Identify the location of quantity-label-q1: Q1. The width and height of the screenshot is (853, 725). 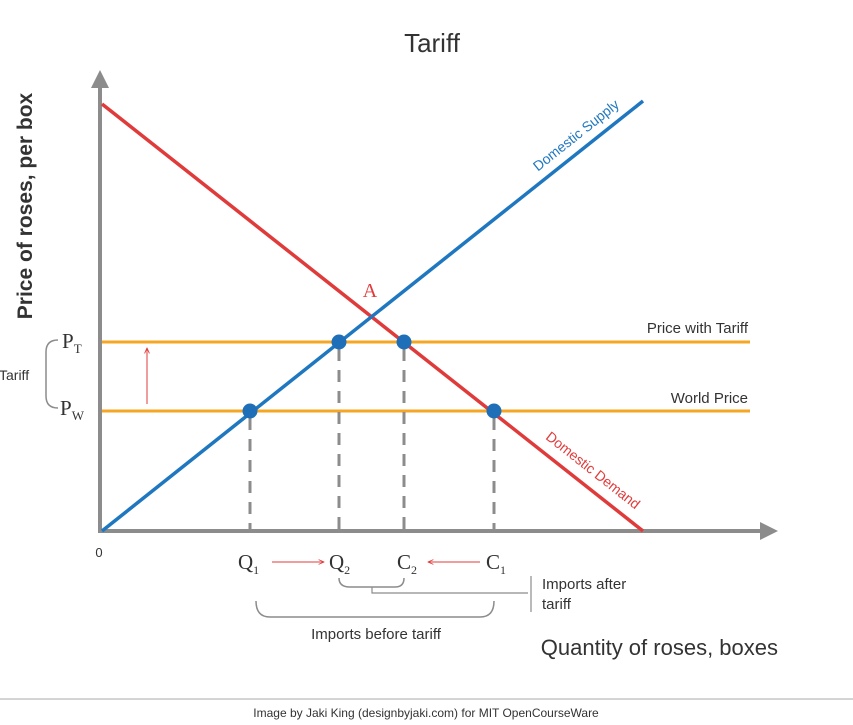
(248, 563).